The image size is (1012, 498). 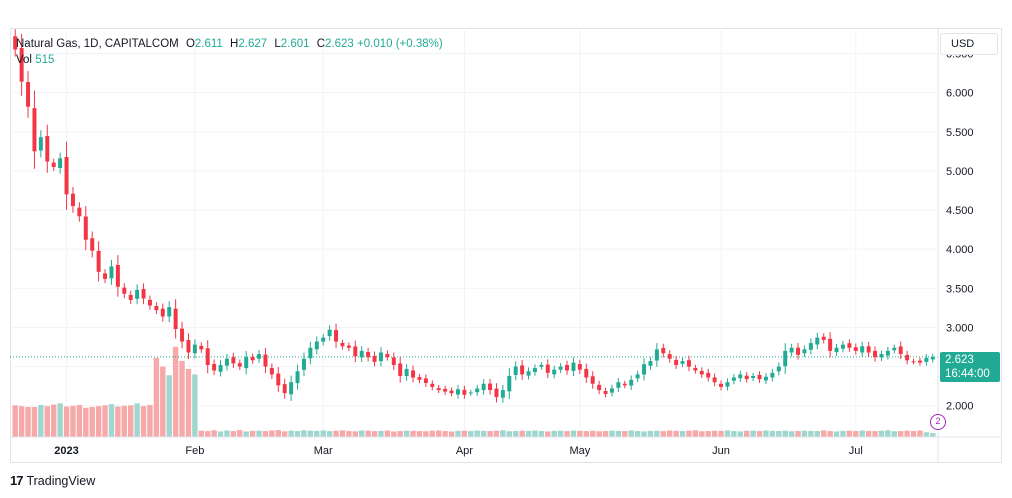 What do you see at coordinates (24, 60) in the screenshot?
I see `volume-label: Vol` at bounding box center [24, 60].